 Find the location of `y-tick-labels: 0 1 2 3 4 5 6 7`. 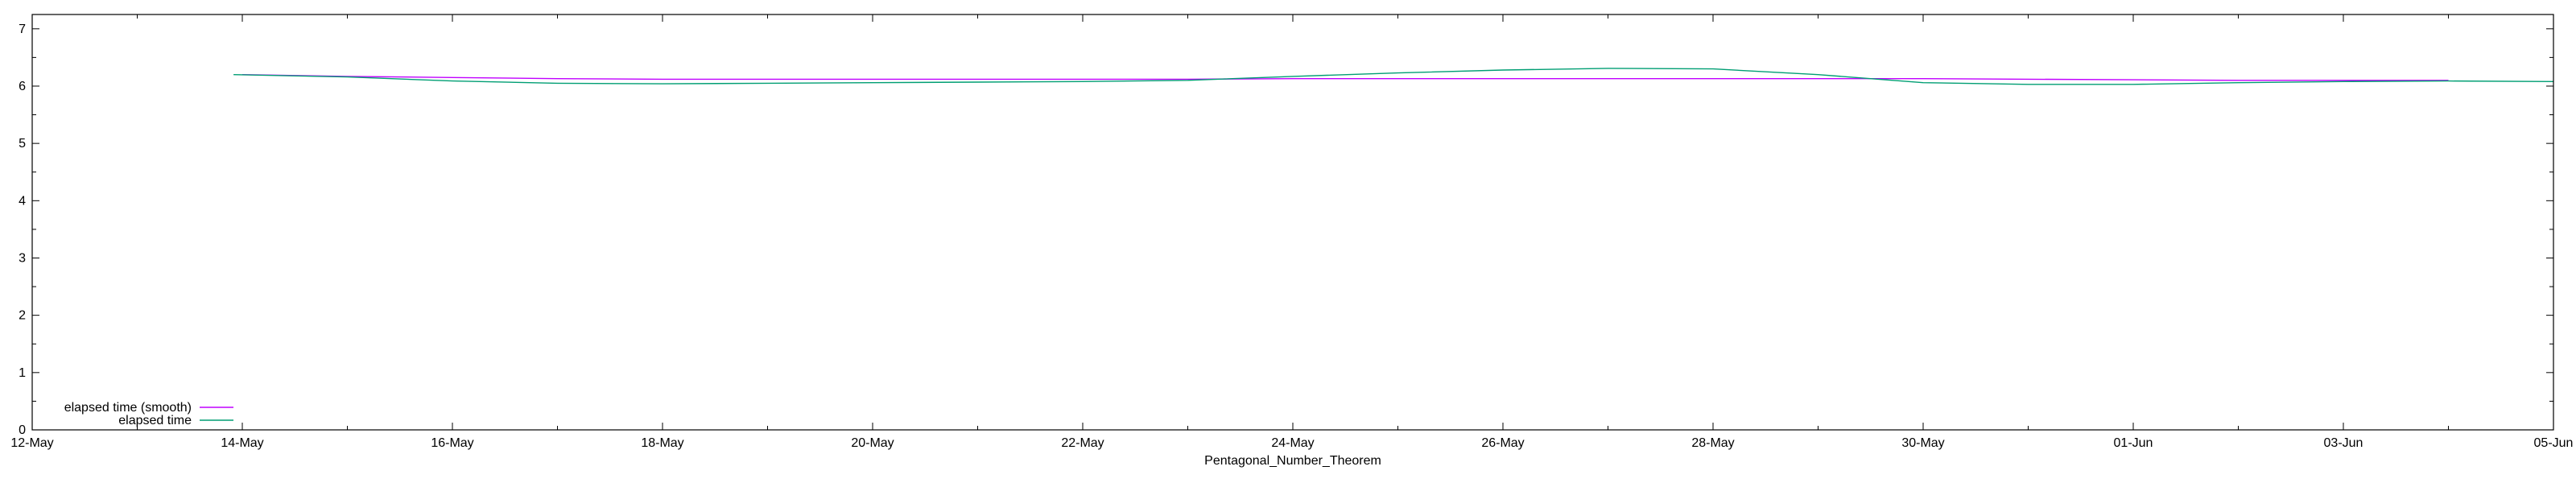

y-tick-labels: 0 1 2 3 4 5 6 7 is located at coordinates (22, 230).